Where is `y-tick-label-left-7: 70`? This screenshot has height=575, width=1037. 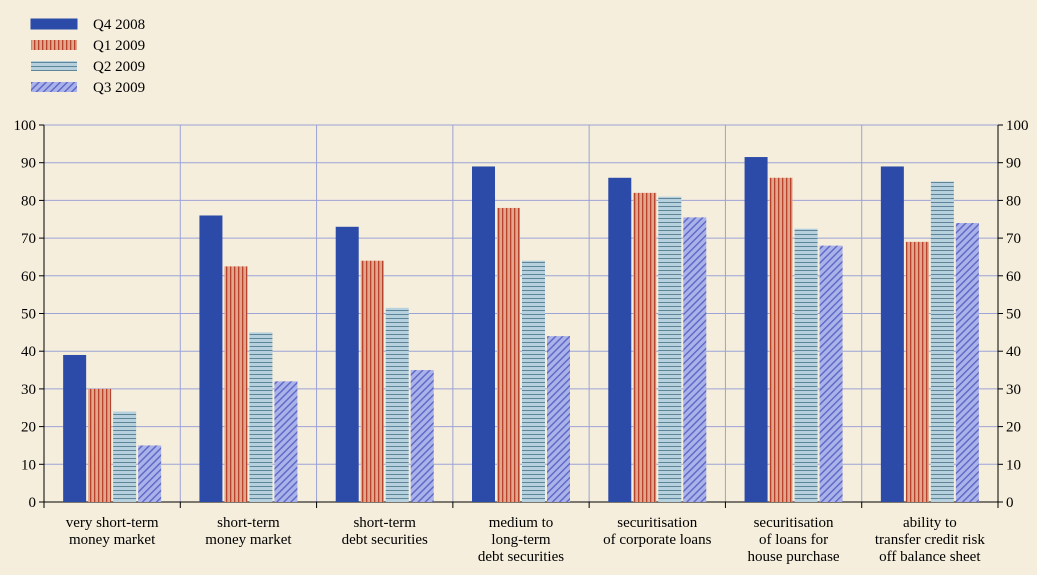 y-tick-label-left-7: 70 is located at coordinates (28, 239).